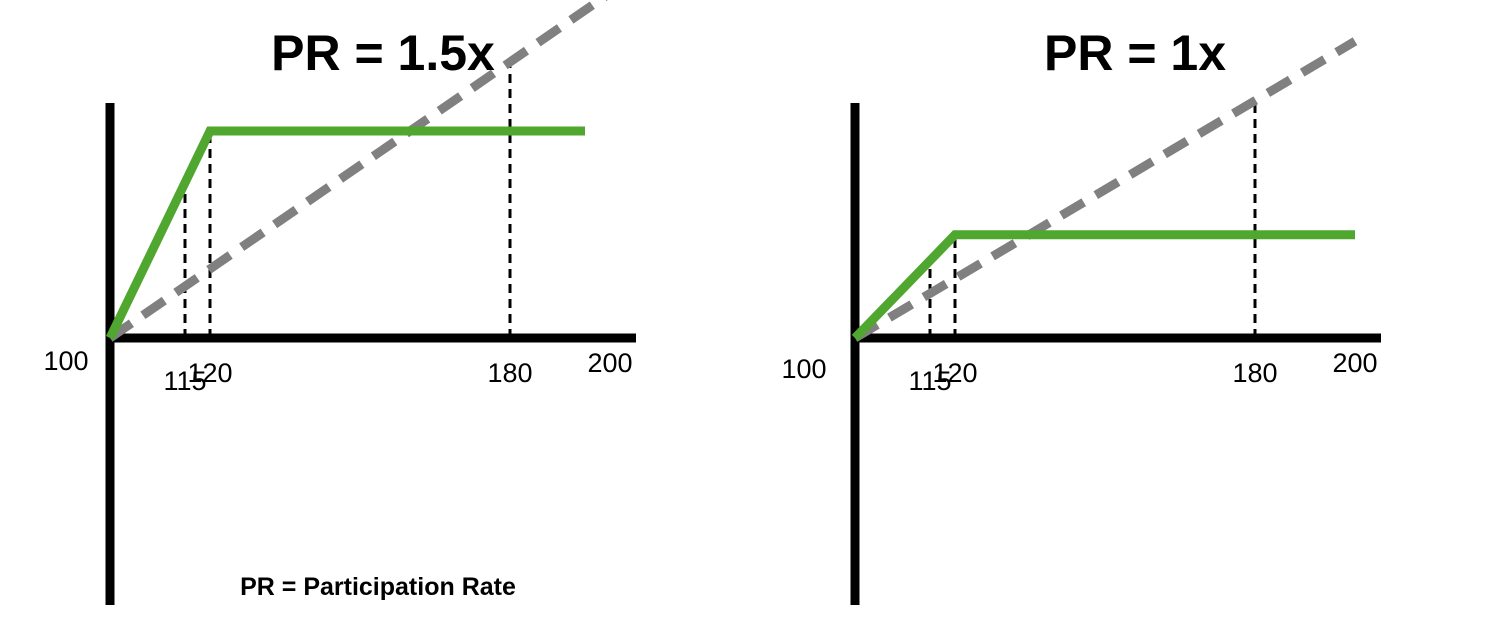 Image resolution: width=1503 pixels, height=622 pixels. I want to click on chart-title: PR = 1x, so click(1135, 53).